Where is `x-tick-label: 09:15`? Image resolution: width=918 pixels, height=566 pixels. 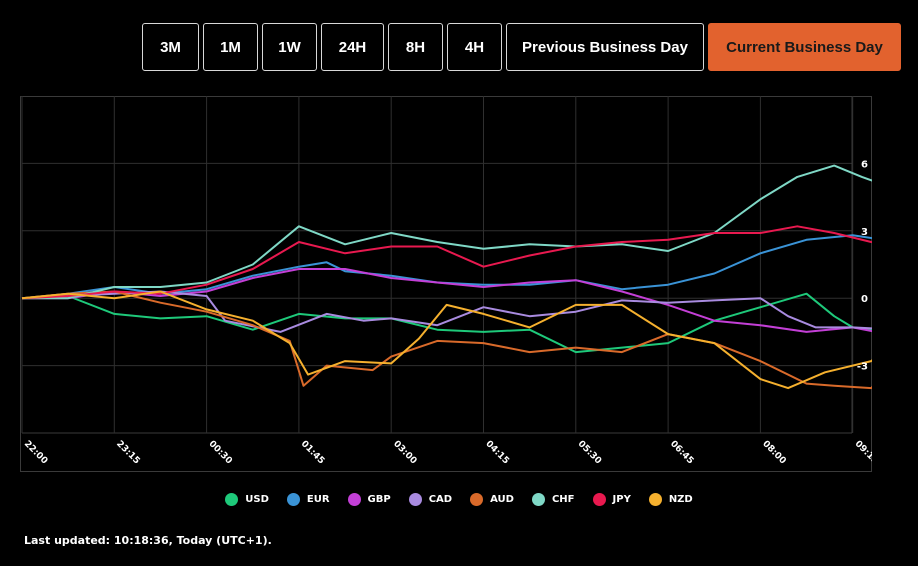
x-tick-label: 09:15 is located at coordinates (862, 452).